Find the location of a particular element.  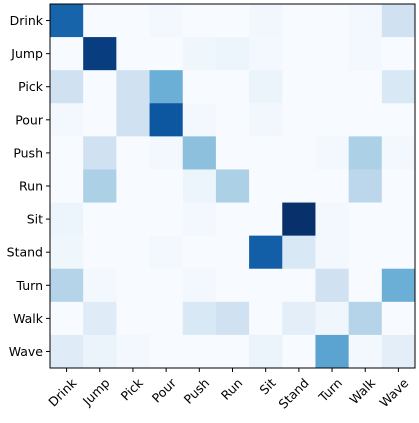

y-tick-label-sit: Sit is located at coordinates (35, 219).